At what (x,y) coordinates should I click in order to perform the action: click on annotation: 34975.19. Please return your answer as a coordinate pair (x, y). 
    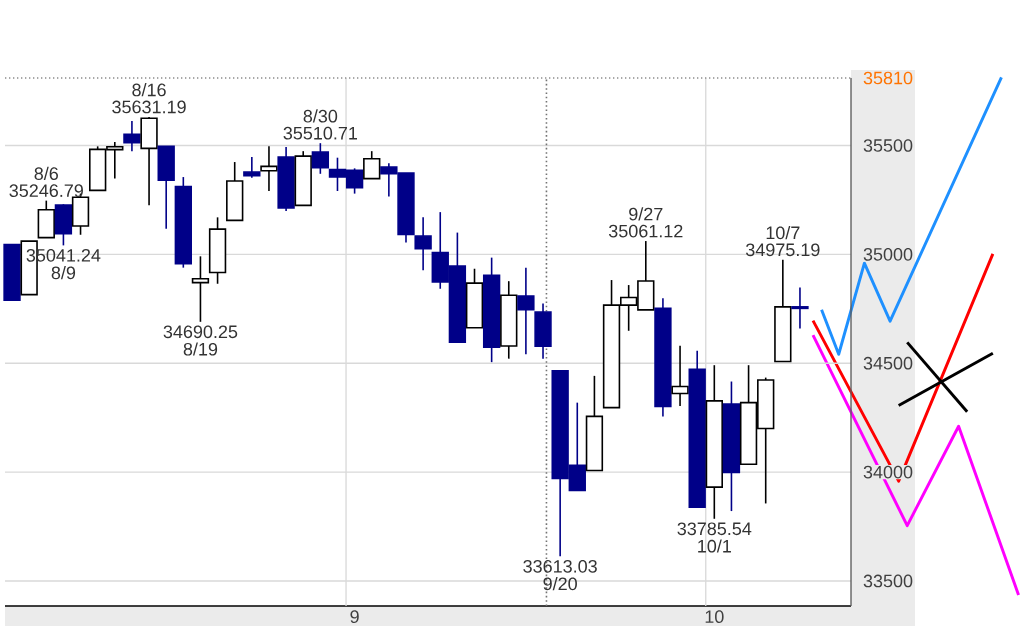
    Looking at the image, I should click on (782, 250).